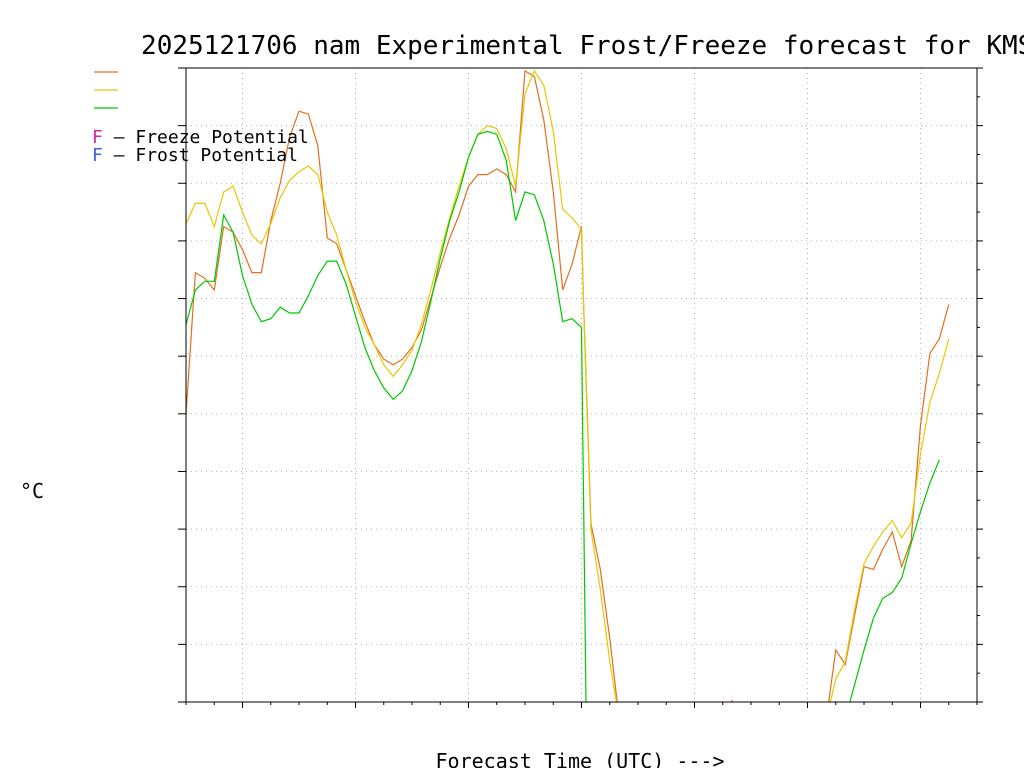 Image resolution: width=1024 pixels, height=768 pixels. Describe the element at coordinates (32, 491) in the screenshot. I see `y-axis-label: °C` at that location.